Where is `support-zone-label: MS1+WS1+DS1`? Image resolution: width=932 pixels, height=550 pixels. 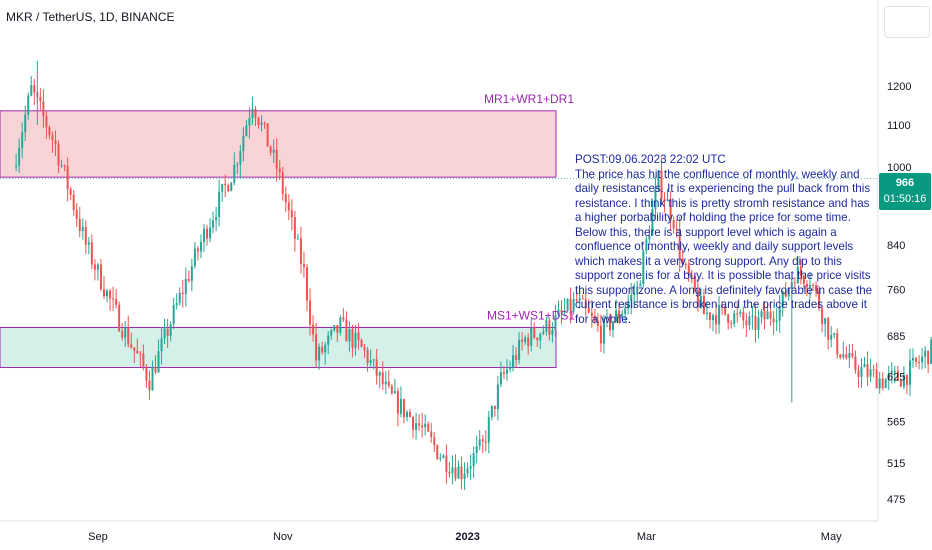
support-zone-label: MS1+WS1+DS1 is located at coordinates (531, 315).